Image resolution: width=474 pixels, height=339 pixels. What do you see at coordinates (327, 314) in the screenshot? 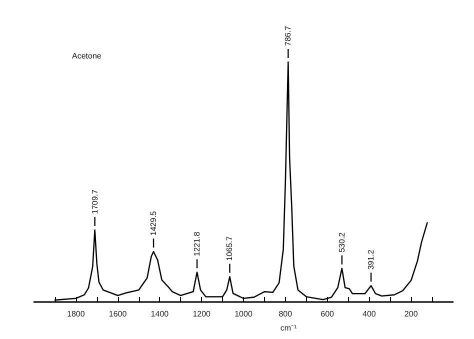
I see `x-tick-label: 600` at bounding box center [327, 314].